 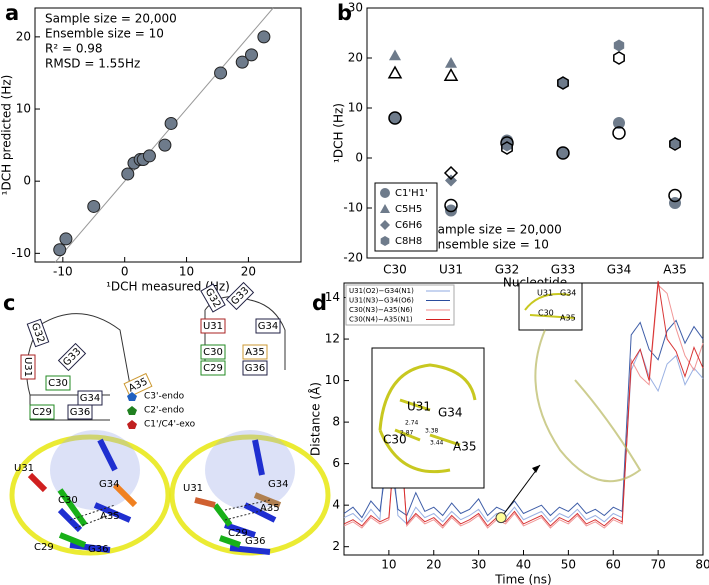 I want to click on y-tick-label: 20, so click(x=355, y=58).